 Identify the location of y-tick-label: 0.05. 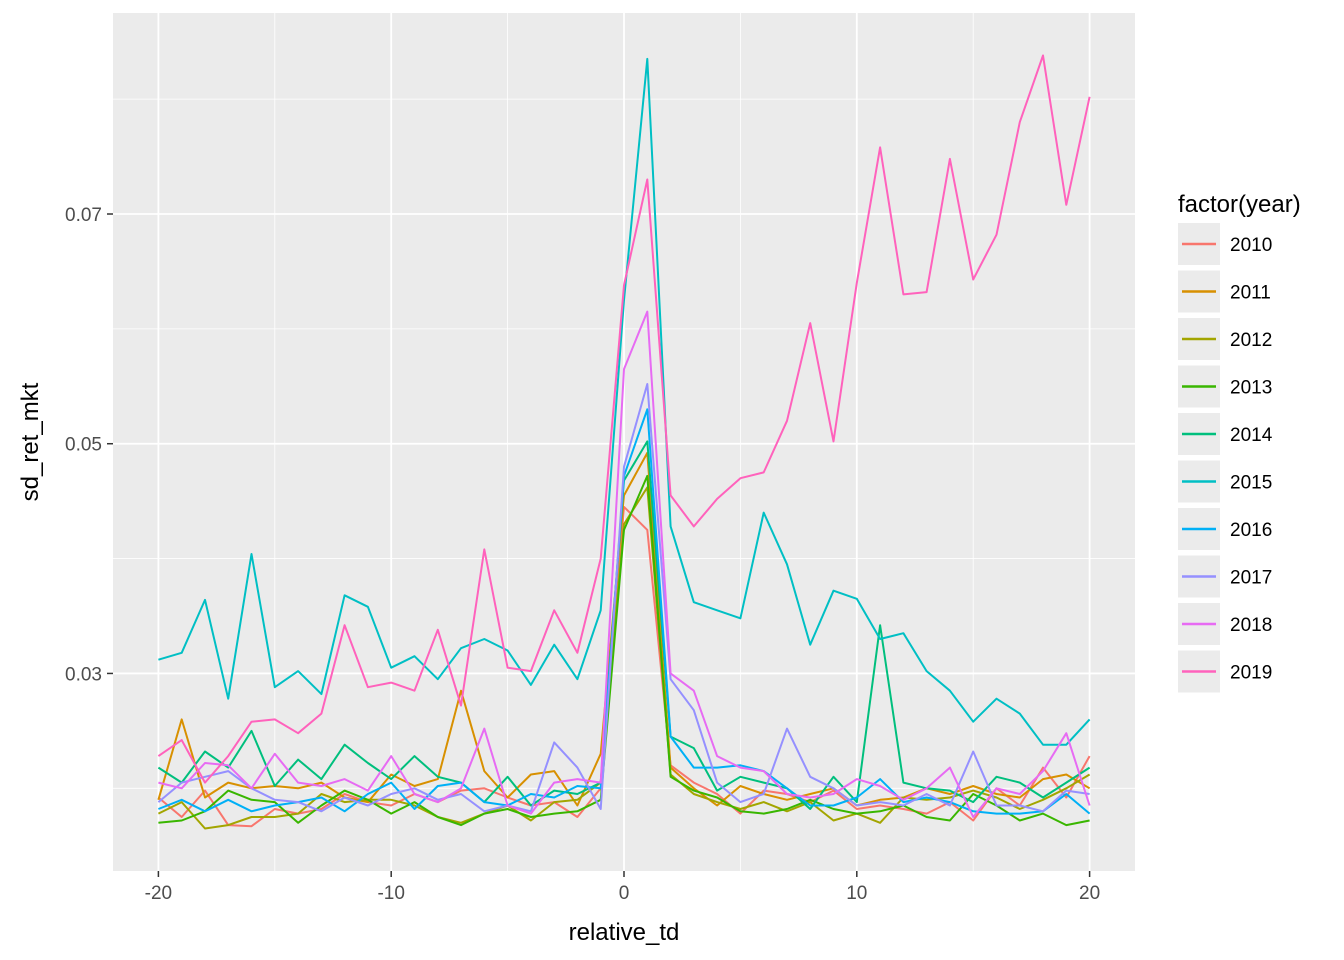
(83, 445).